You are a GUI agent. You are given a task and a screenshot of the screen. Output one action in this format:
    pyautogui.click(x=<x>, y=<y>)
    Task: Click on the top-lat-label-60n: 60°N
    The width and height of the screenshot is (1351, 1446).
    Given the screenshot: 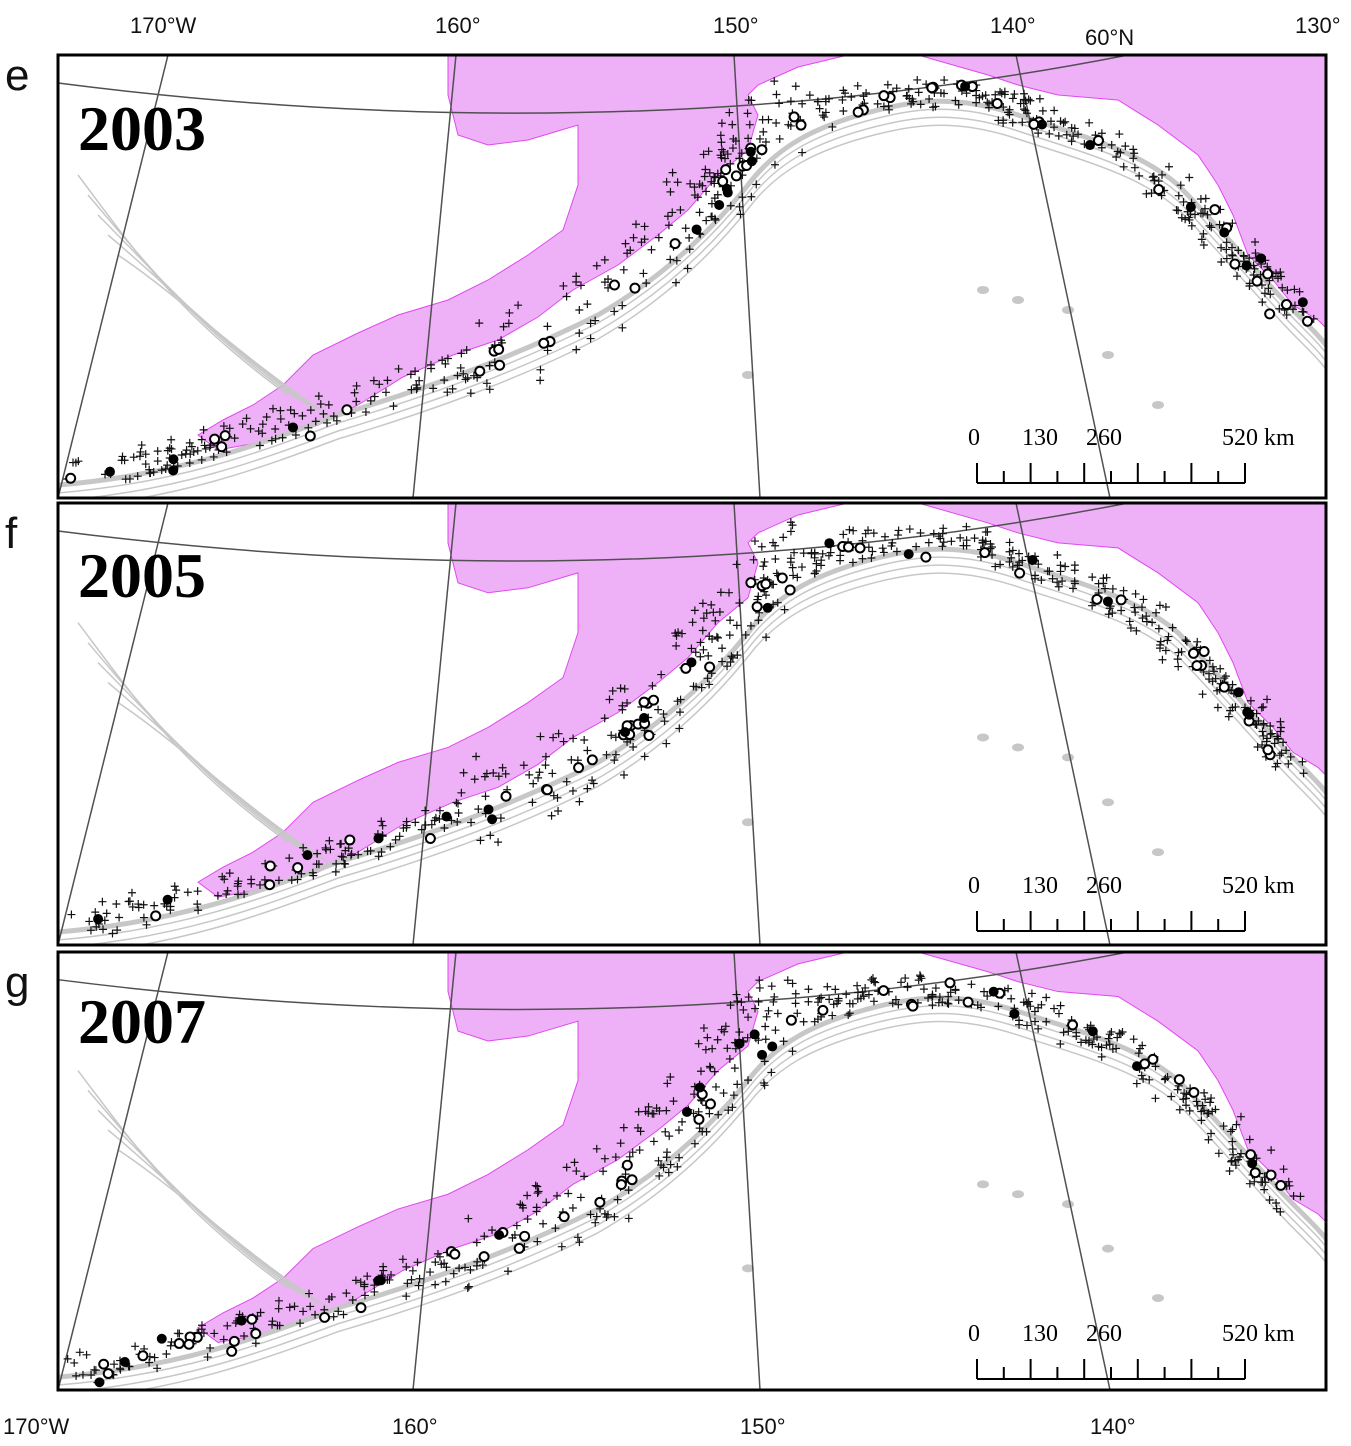 What is the action you would take?
    pyautogui.click(x=1109, y=37)
    